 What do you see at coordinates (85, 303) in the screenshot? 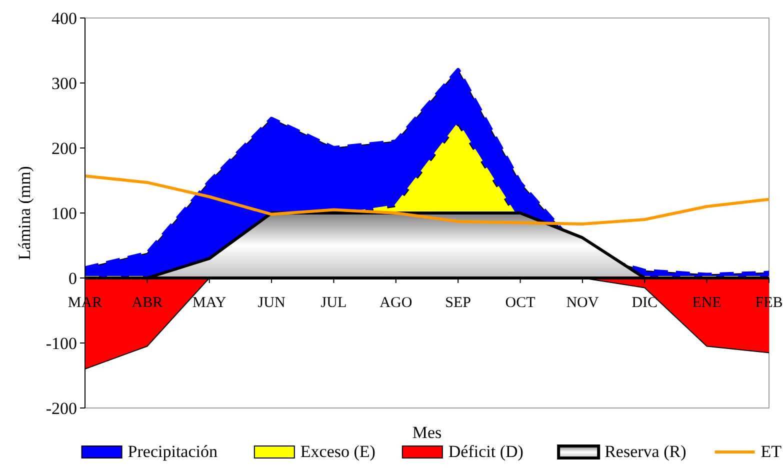
I see `x-tick-label: MAR` at bounding box center [85, 303].